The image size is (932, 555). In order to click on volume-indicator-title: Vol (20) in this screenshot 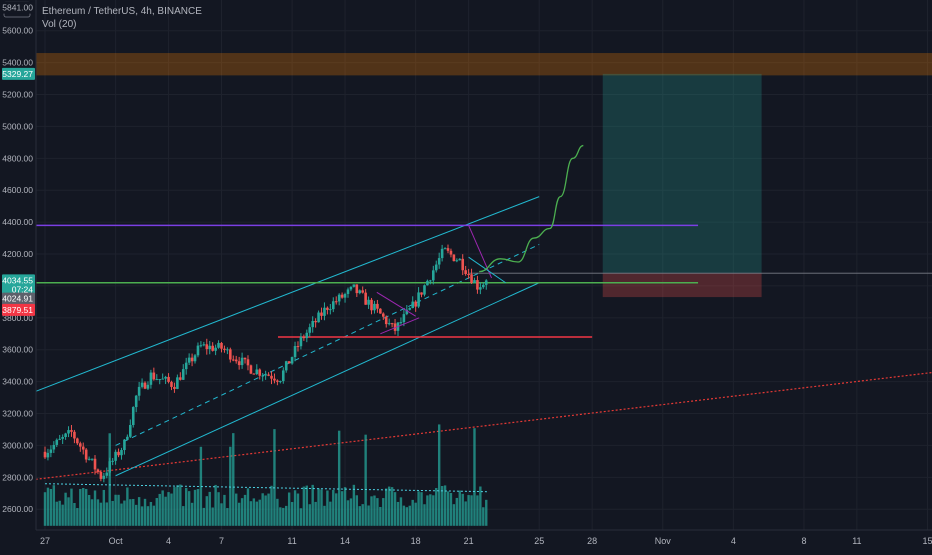, I will do `click(59, 24)`.